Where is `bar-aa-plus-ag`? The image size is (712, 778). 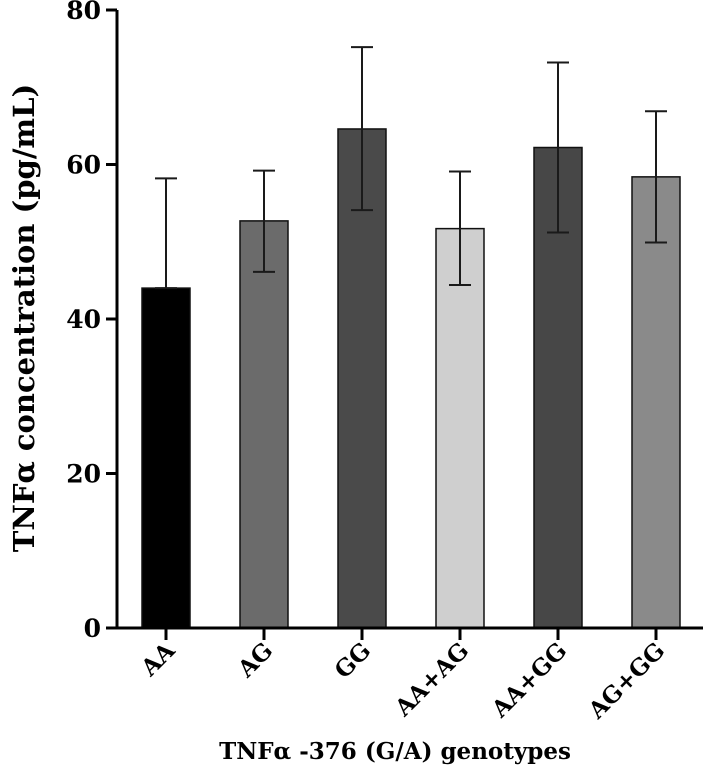
bar-aa-plus-ag is located at coordinates (460, 428).